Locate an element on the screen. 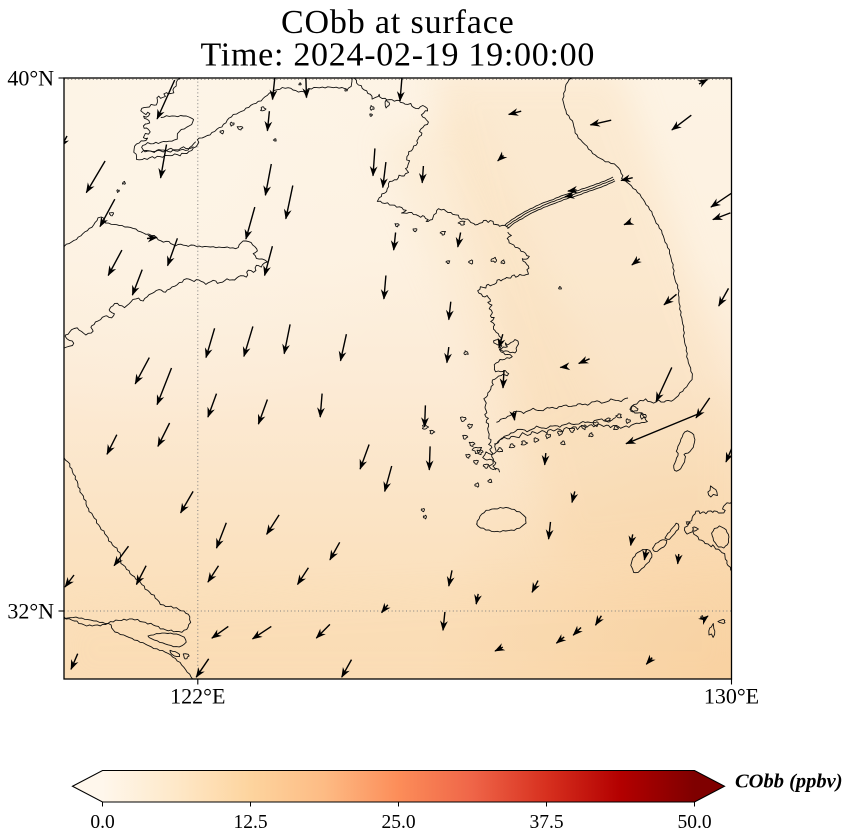 This screenshot has height=839, width=854. svg-text: 32°N is located at coordinates (30, 611).